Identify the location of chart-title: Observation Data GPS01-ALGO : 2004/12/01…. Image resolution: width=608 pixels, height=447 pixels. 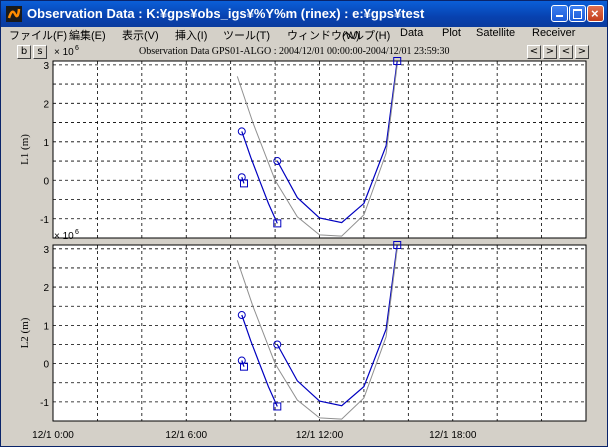
(294, 51).